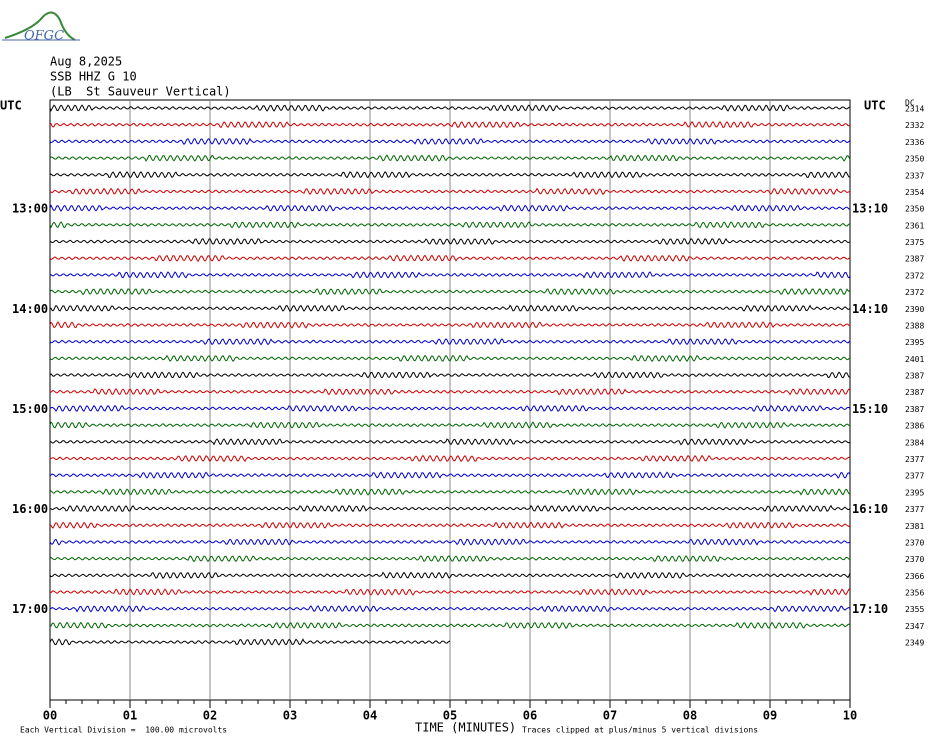 This screenshot has width=930, height=744. I want to click on x-tick-label: 07, so click(610, 716).